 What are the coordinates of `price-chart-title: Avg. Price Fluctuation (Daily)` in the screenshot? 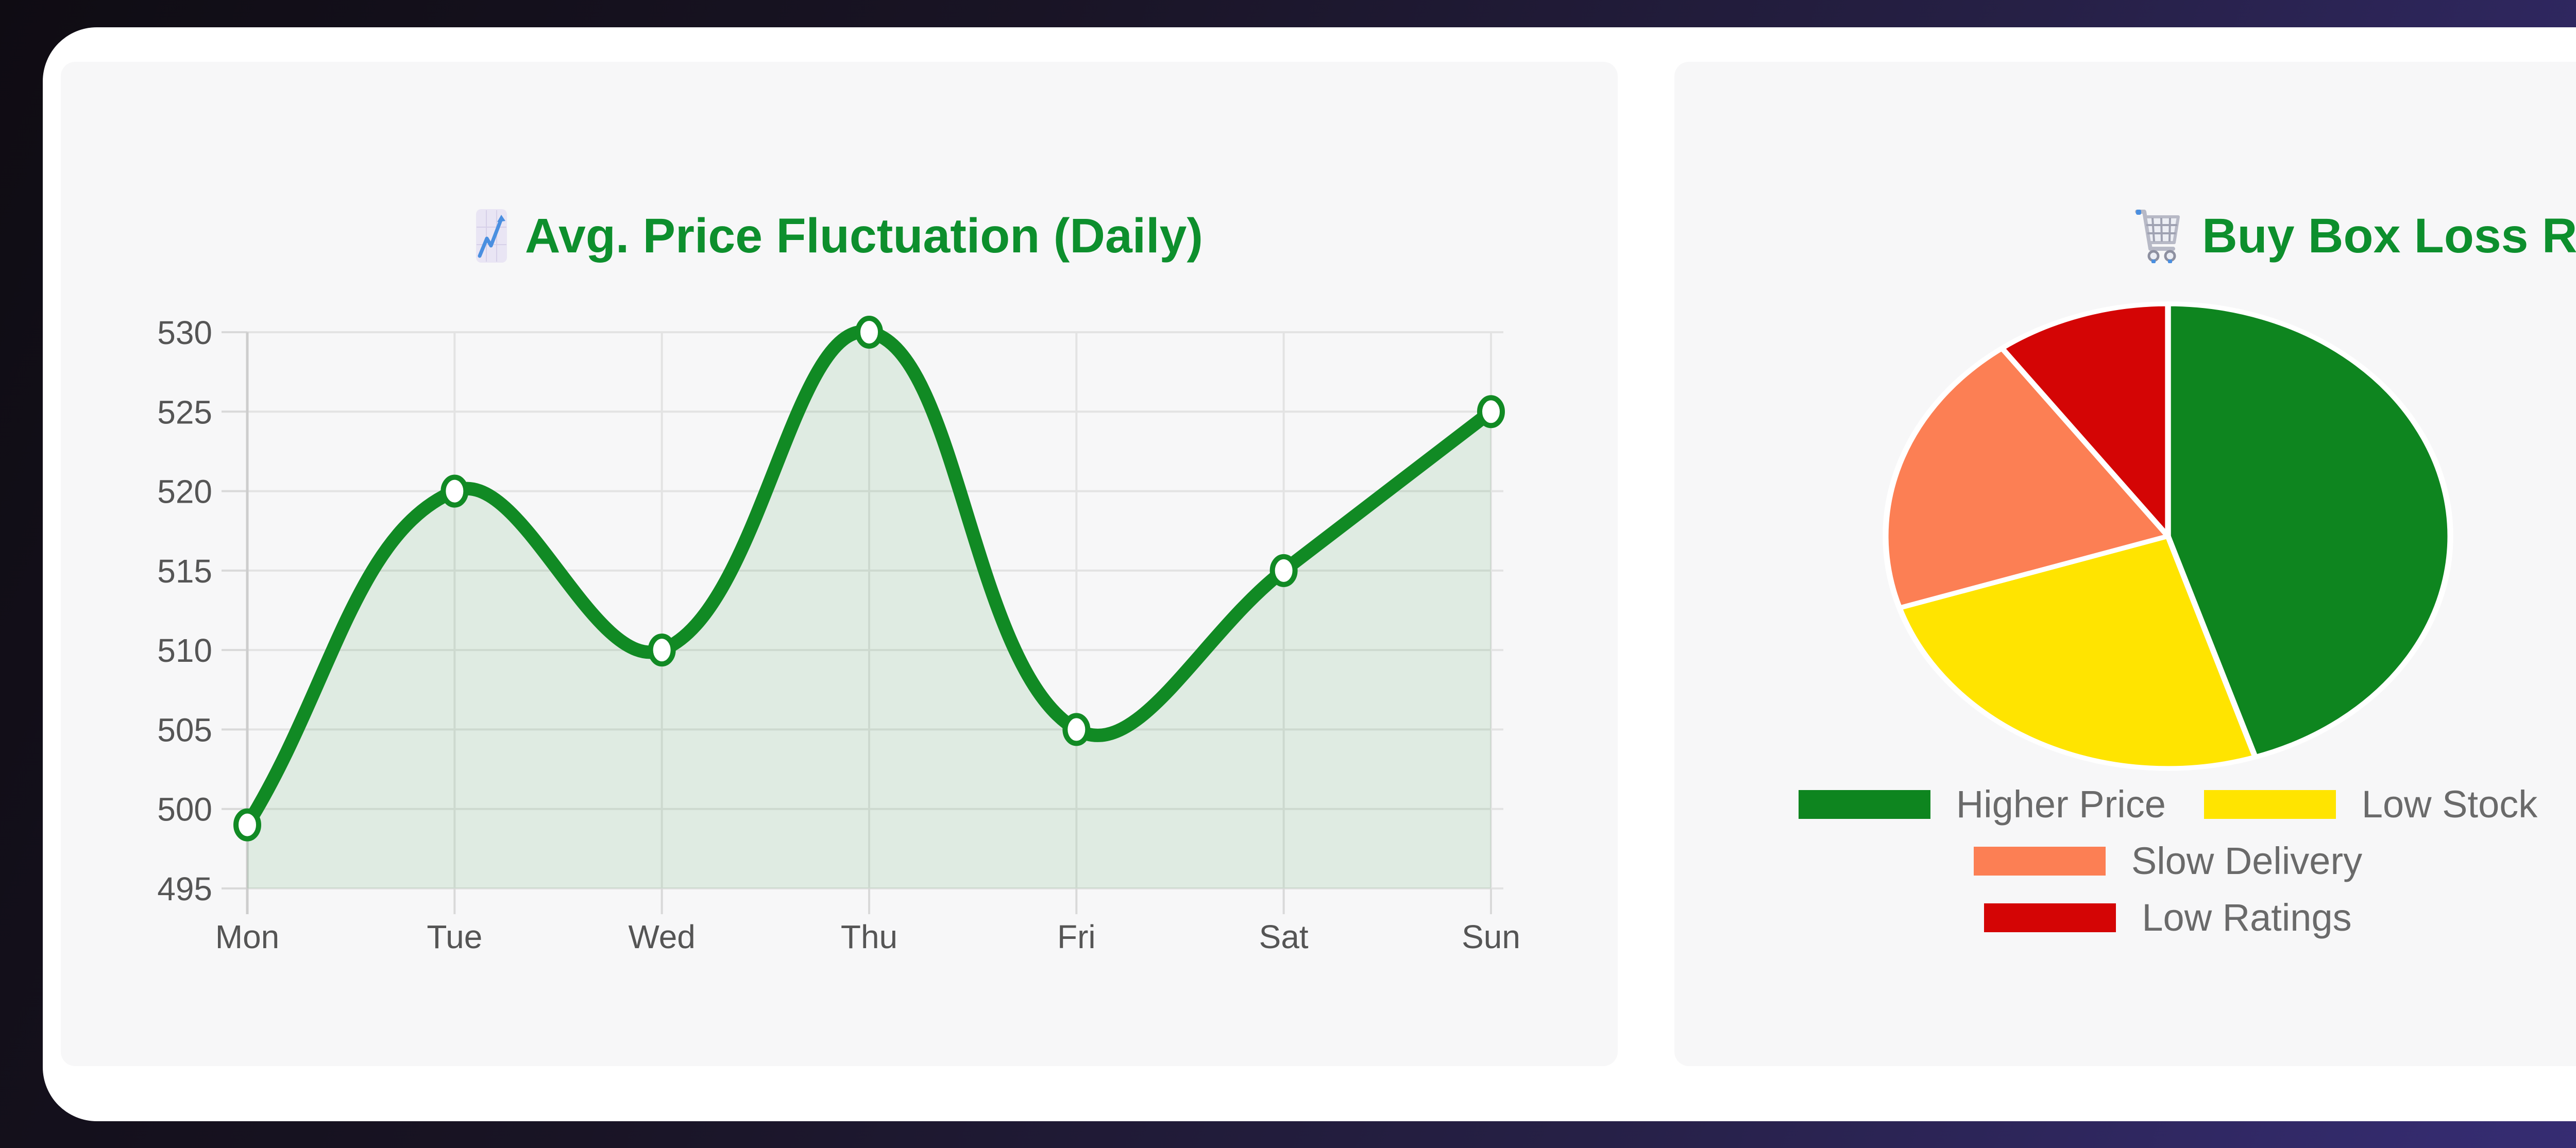 It's located at (839, 236).